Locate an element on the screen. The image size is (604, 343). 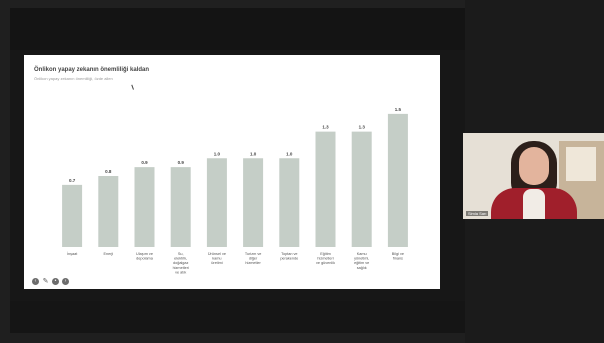
chevron-left-icon: ‹ is located at coordinates (35, 281).